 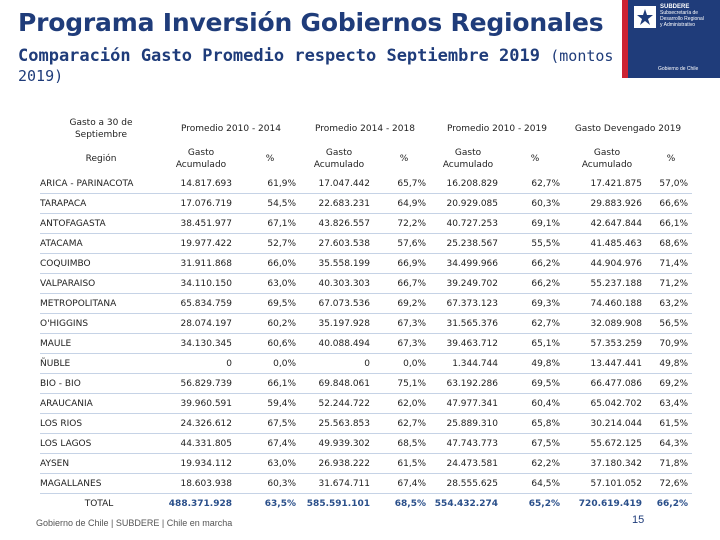 I want to click on pct-cell: 62,0%, so click(x=404, y=403).